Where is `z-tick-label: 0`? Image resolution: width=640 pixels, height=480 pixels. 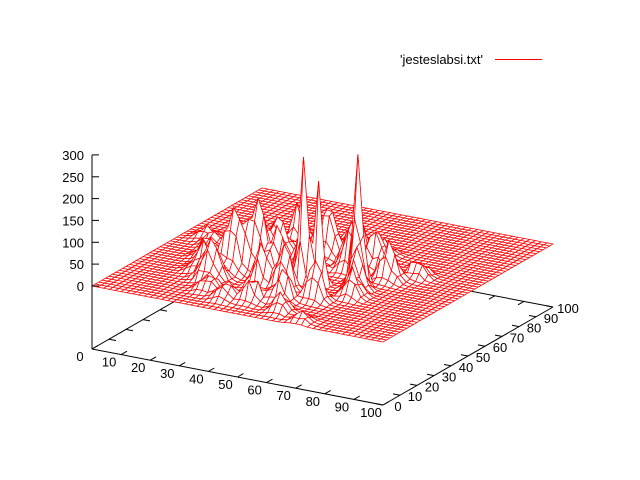
z-tick-label: 0 is located at coordinates (80, 286).